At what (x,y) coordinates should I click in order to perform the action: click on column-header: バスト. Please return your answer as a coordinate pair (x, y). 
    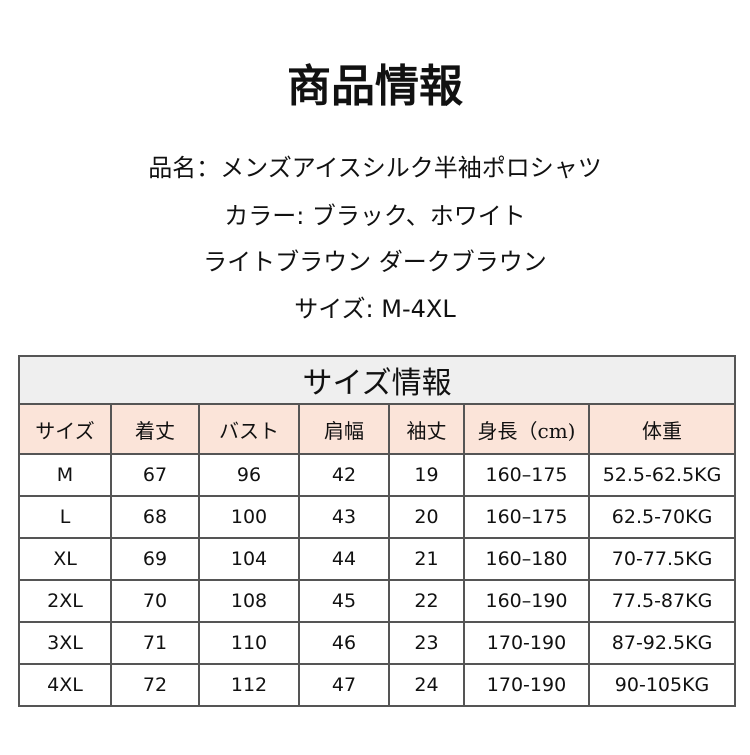
    Looking at the image, I should click on (249, 429).